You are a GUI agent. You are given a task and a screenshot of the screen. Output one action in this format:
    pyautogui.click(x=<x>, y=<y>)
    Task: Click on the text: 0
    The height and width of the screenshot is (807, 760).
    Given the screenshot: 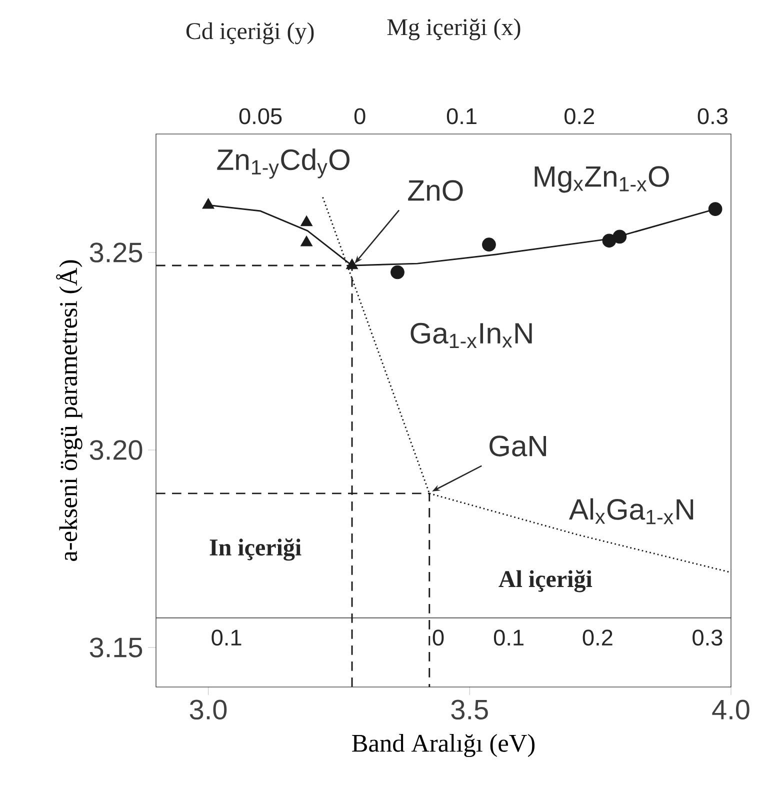 What is the action you would take?
    pyautogui.click(x=360, y=116)
    